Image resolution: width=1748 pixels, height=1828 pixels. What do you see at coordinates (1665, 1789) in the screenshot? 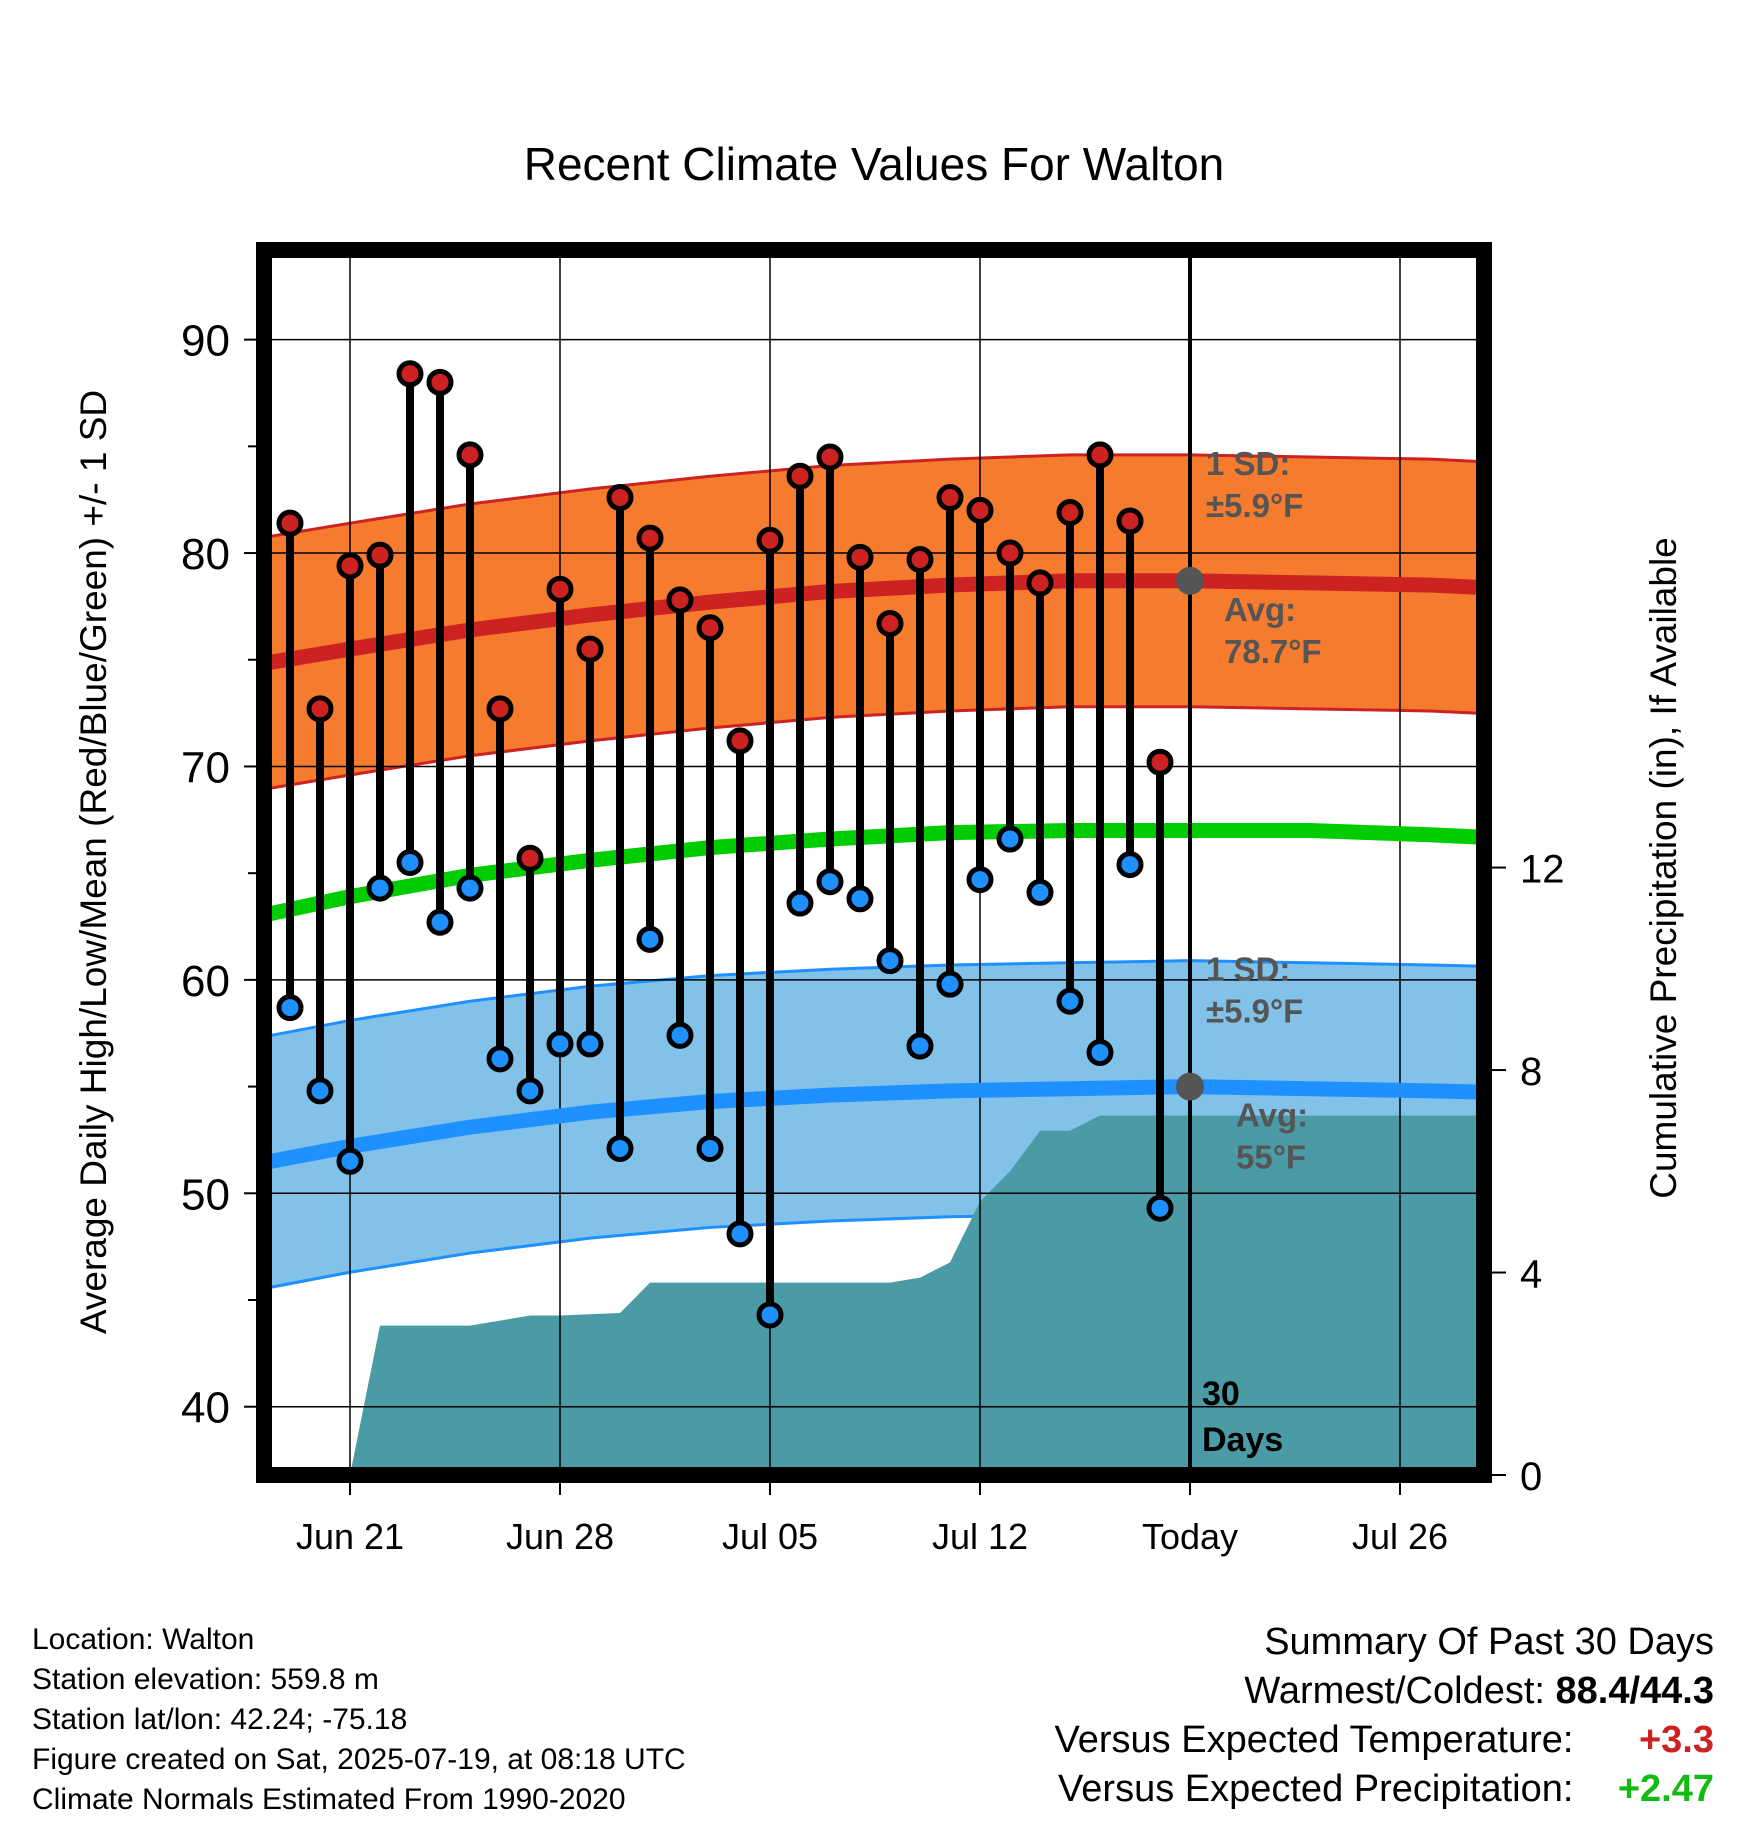
I see `precip-anomaly-value: +2.47` at bounding box center [1665, 1789].